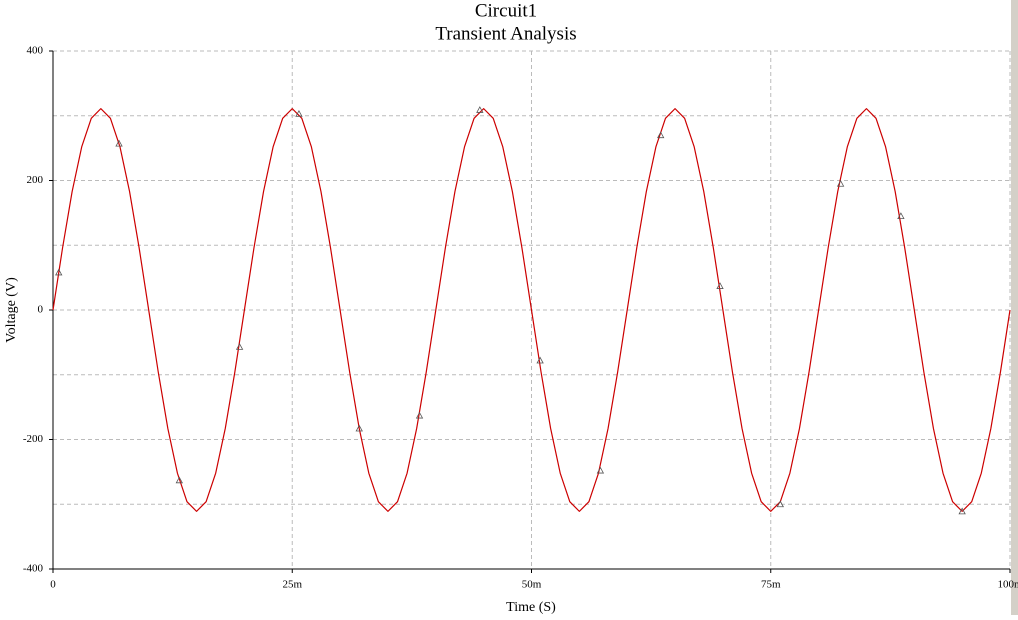 This screenshot has height=620, width=1018. What do you see at coordinates (292, 585) in the screenshot?
I see `x-tick-label: 25m` at bounding box center [292, 585].